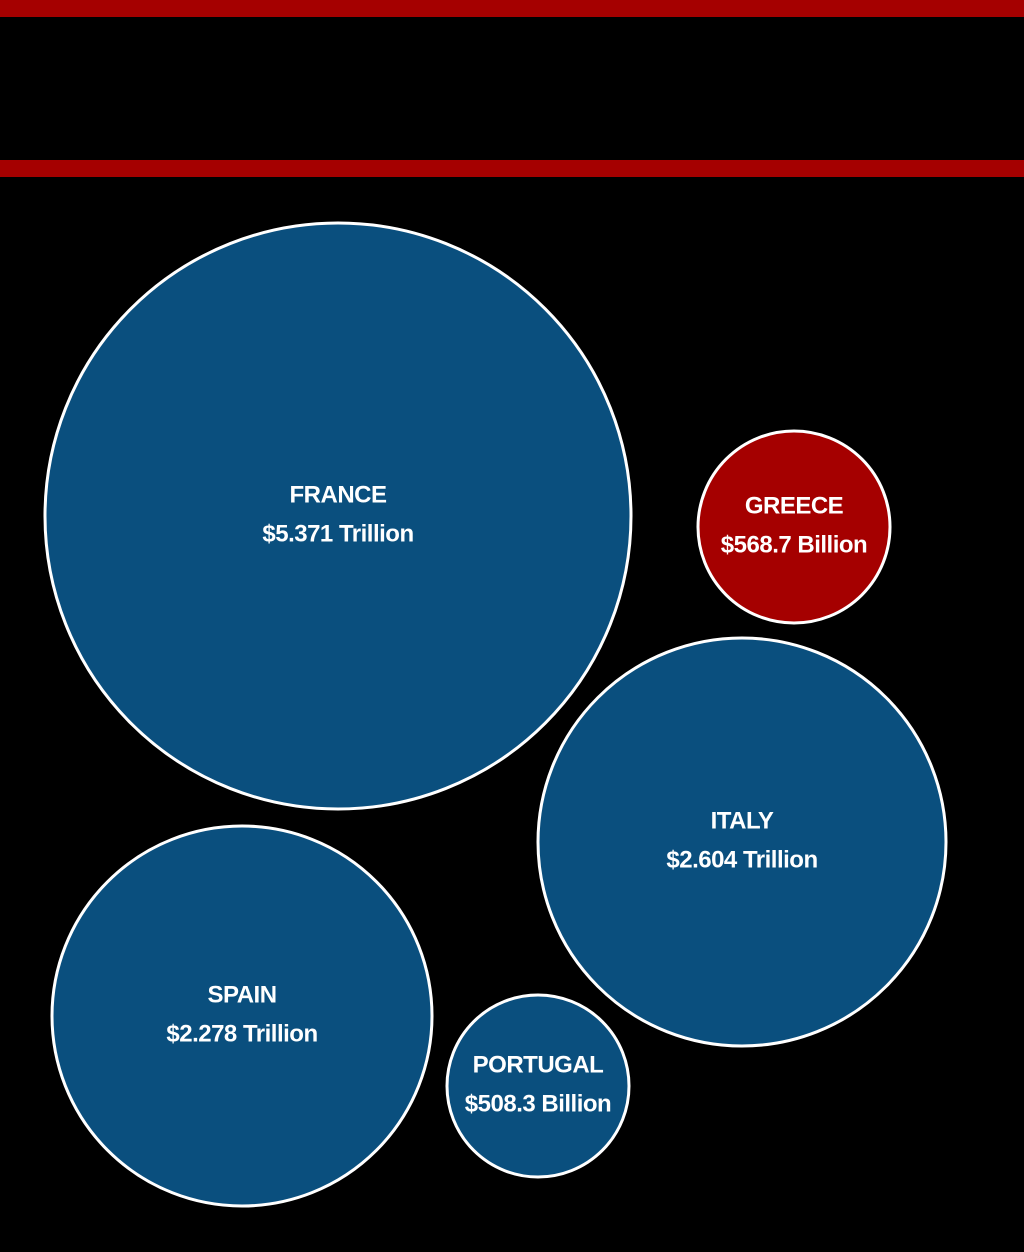 The height and width of the screenshot is (1252, 1024). I want to click on bubble-spain, so click(242, 1016).